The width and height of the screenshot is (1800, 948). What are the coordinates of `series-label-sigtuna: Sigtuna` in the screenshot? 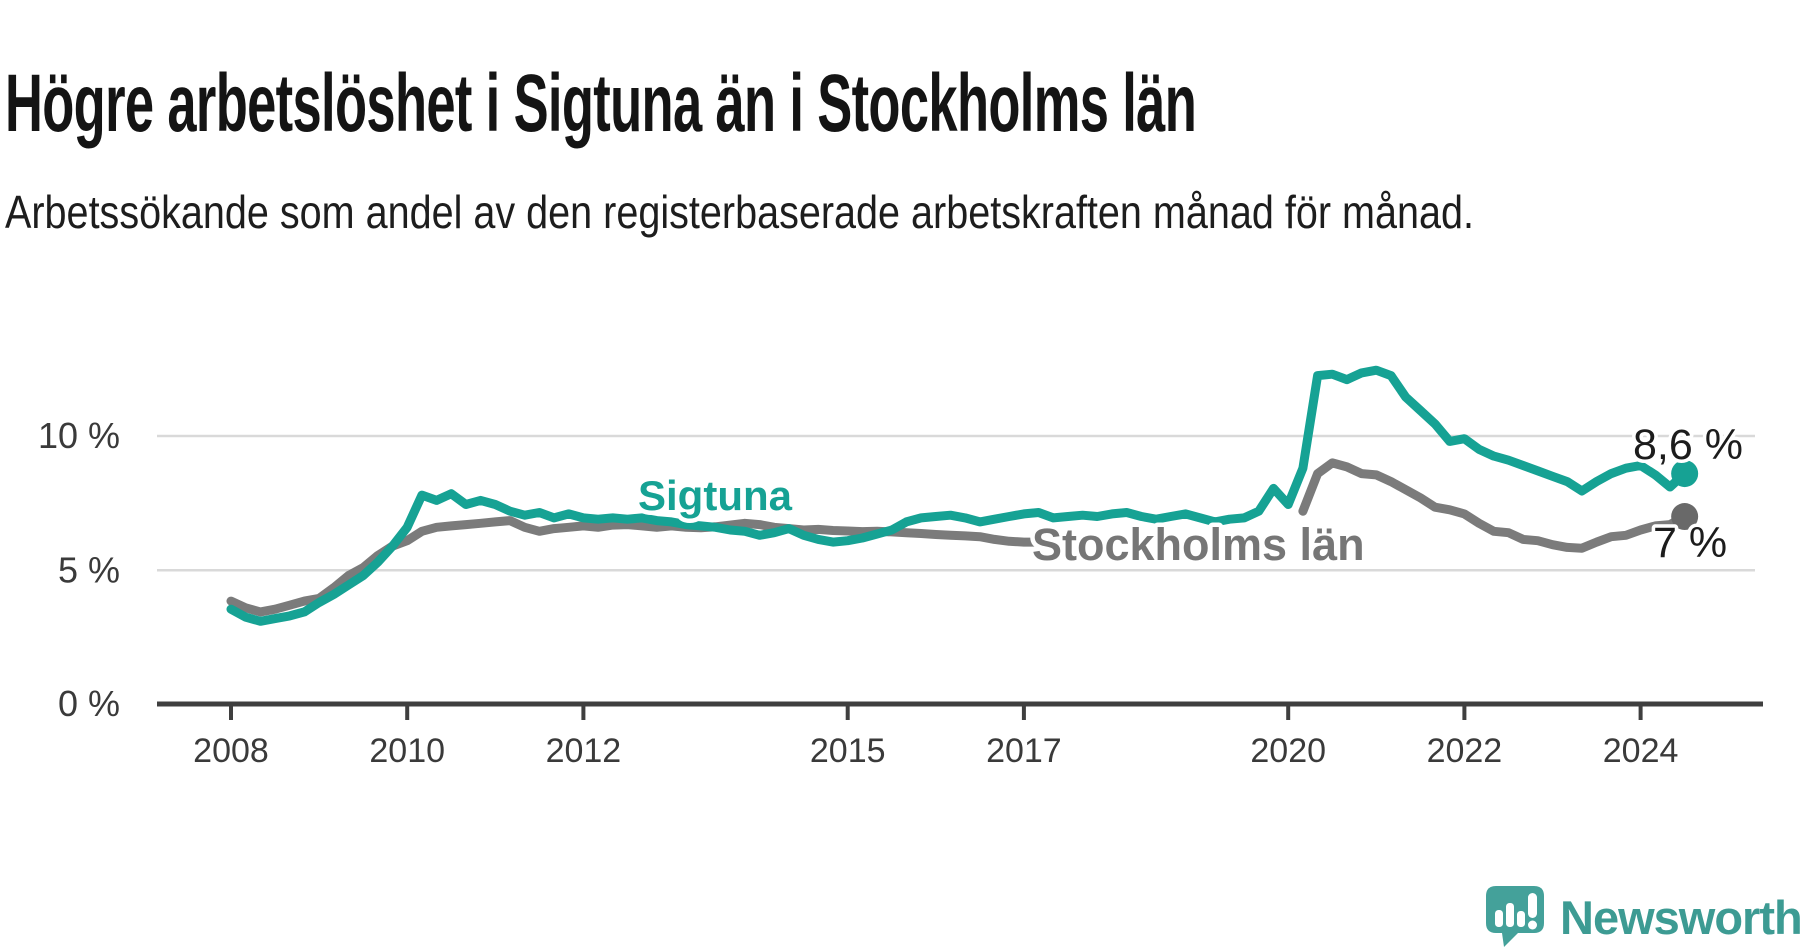 It's located at (715, 495).